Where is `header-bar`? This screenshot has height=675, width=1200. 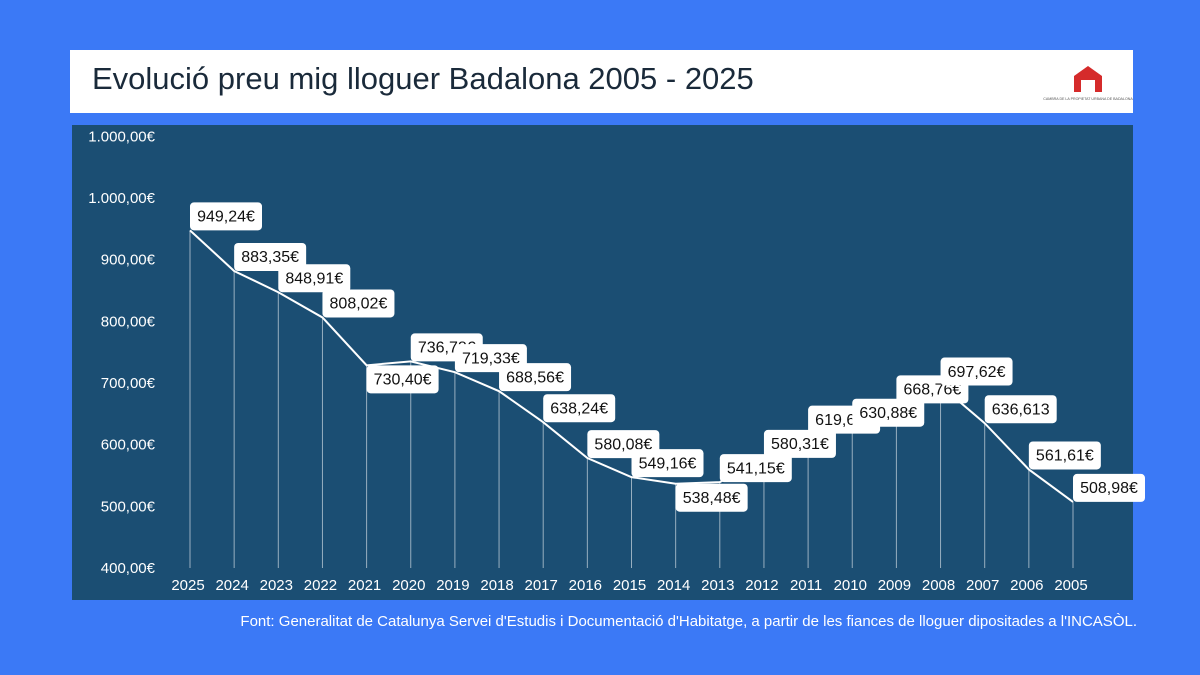 header-bar is located at coordinates (601, 81).